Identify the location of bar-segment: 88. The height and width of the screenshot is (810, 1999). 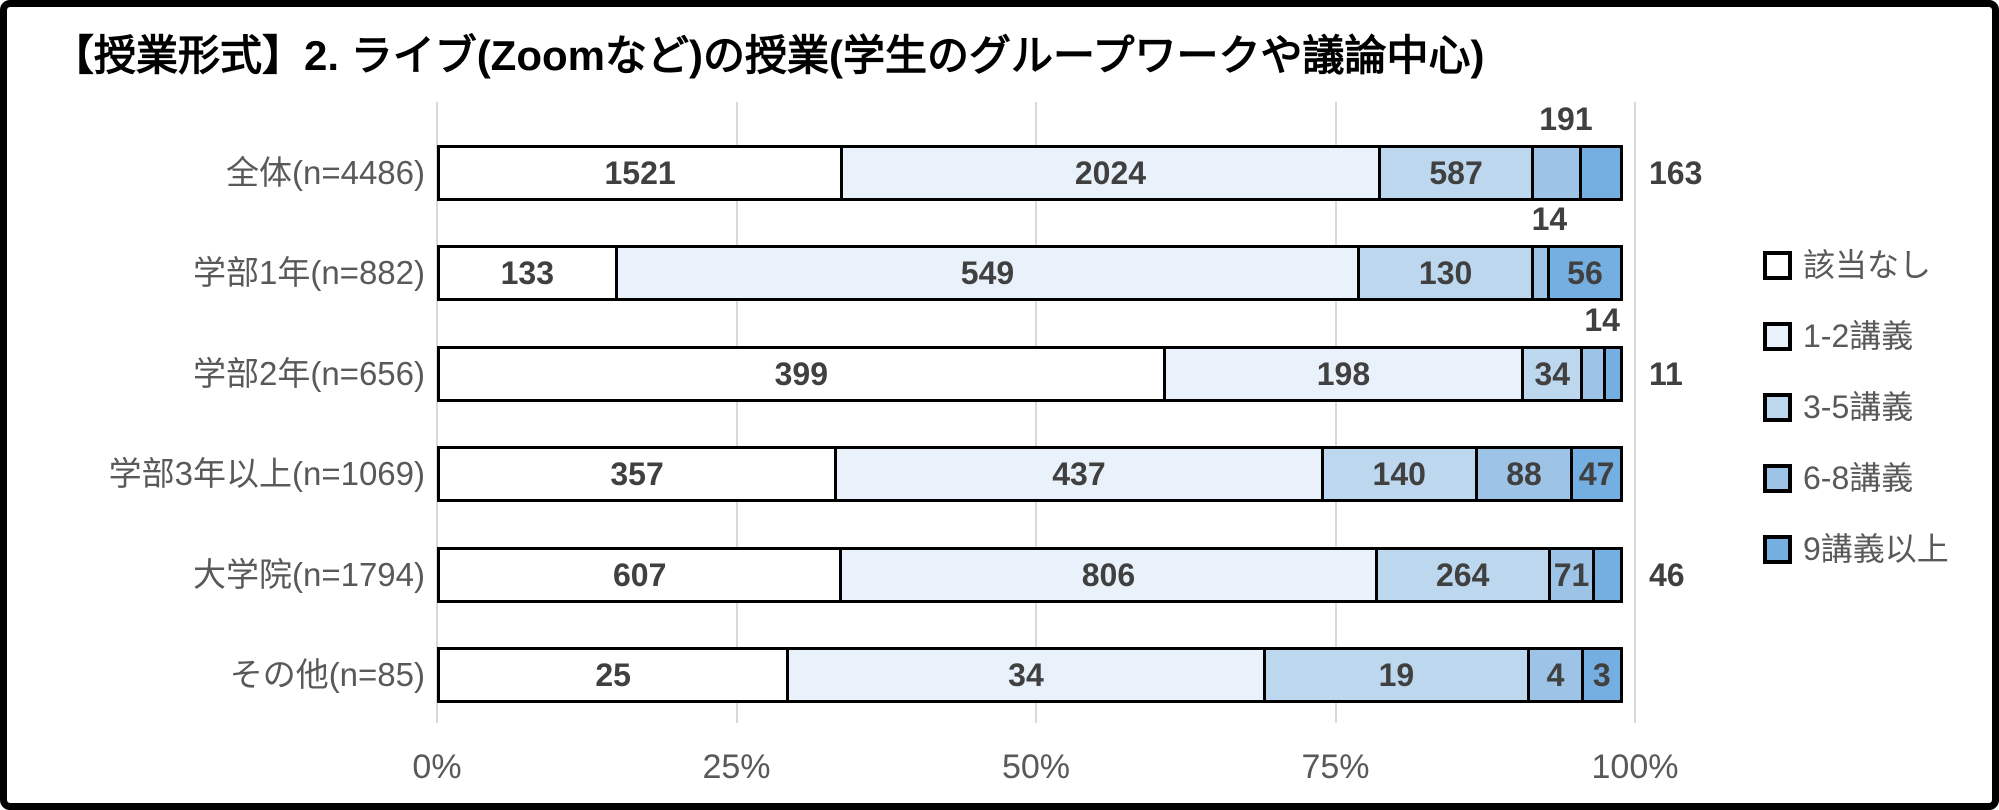
(1524, 474).